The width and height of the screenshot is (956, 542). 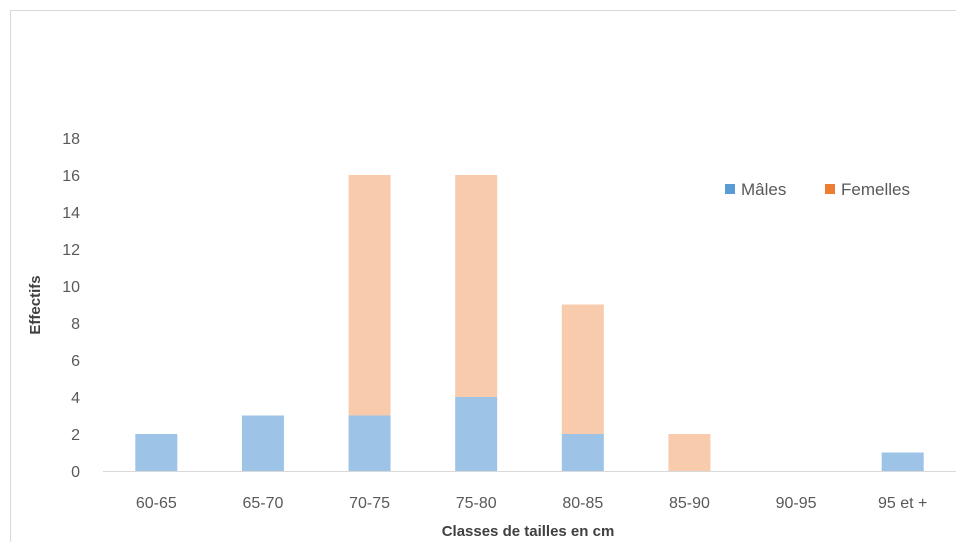 I want to click on x-tick-label: 60-65, so click(x=156, y=503).